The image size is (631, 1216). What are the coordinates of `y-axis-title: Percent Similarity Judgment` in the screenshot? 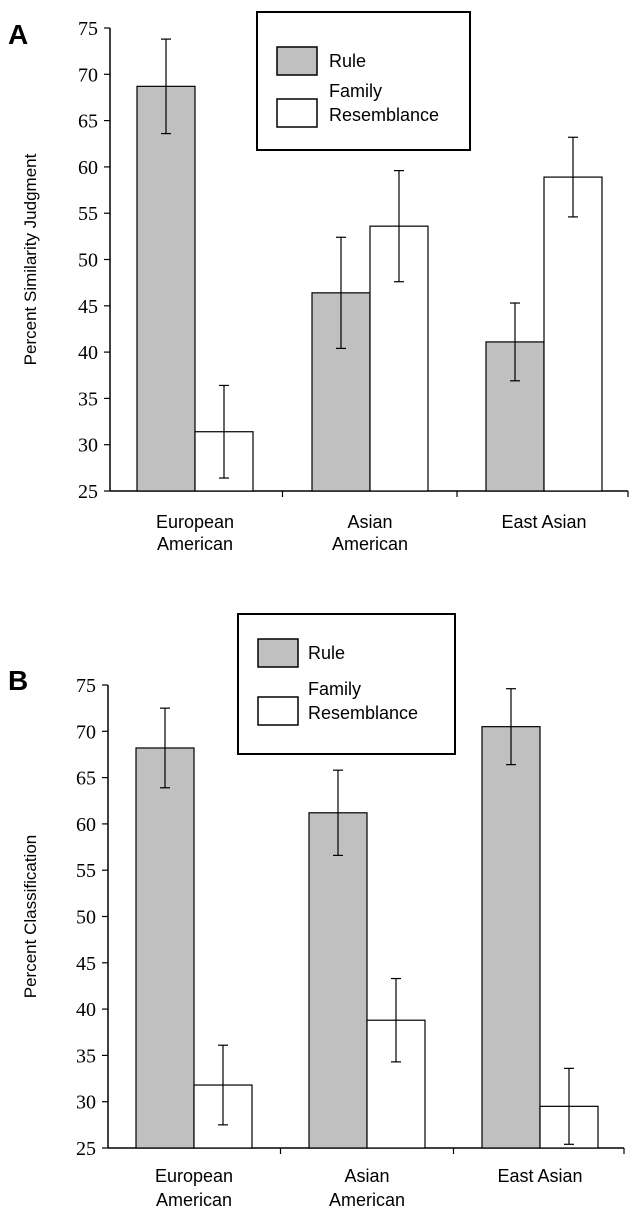 It's located at (30, 259).